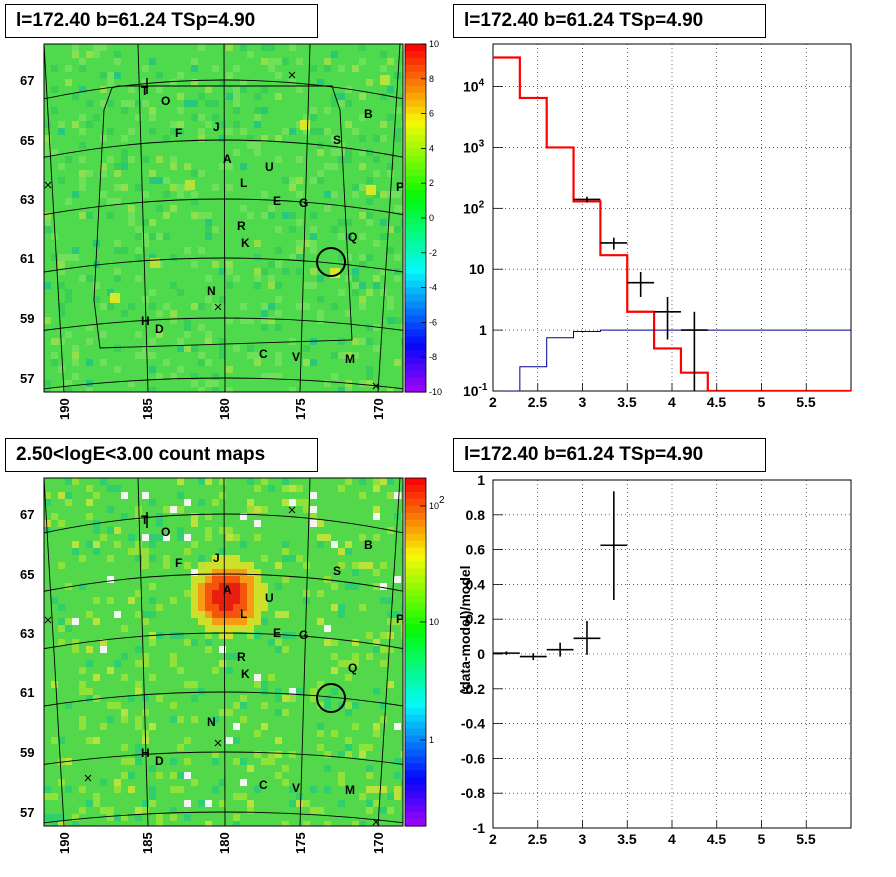  I want to click on colorbar-tick-label: 6, so click(431, 114).